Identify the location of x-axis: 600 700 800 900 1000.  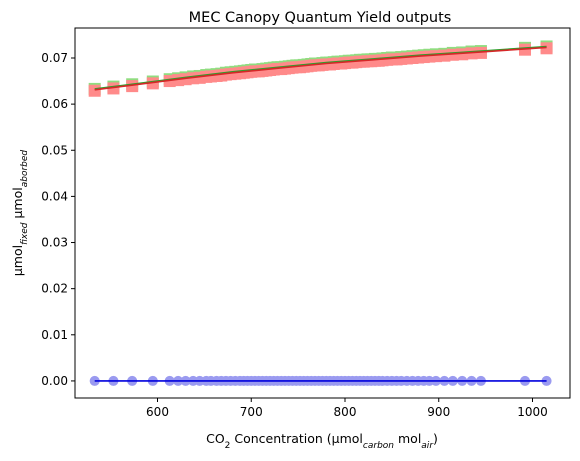
(347, 408).